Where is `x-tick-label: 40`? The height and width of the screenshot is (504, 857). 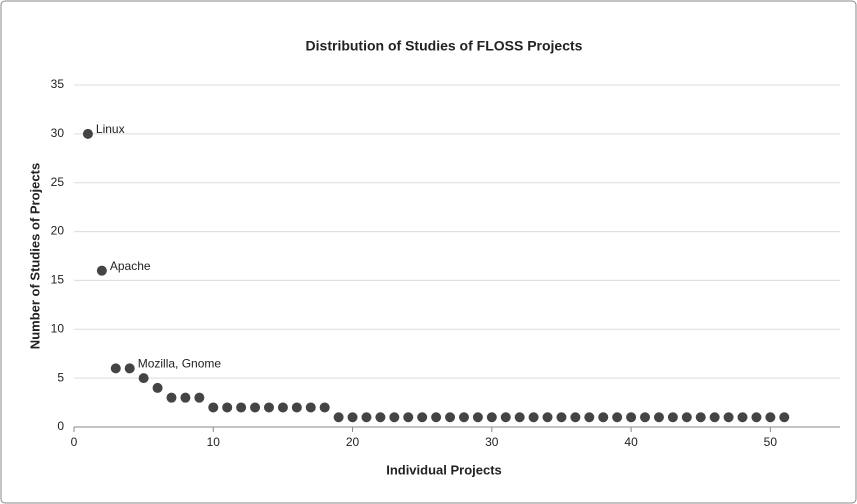
x-tick-label: 40 is located at coordinates (631, 442).